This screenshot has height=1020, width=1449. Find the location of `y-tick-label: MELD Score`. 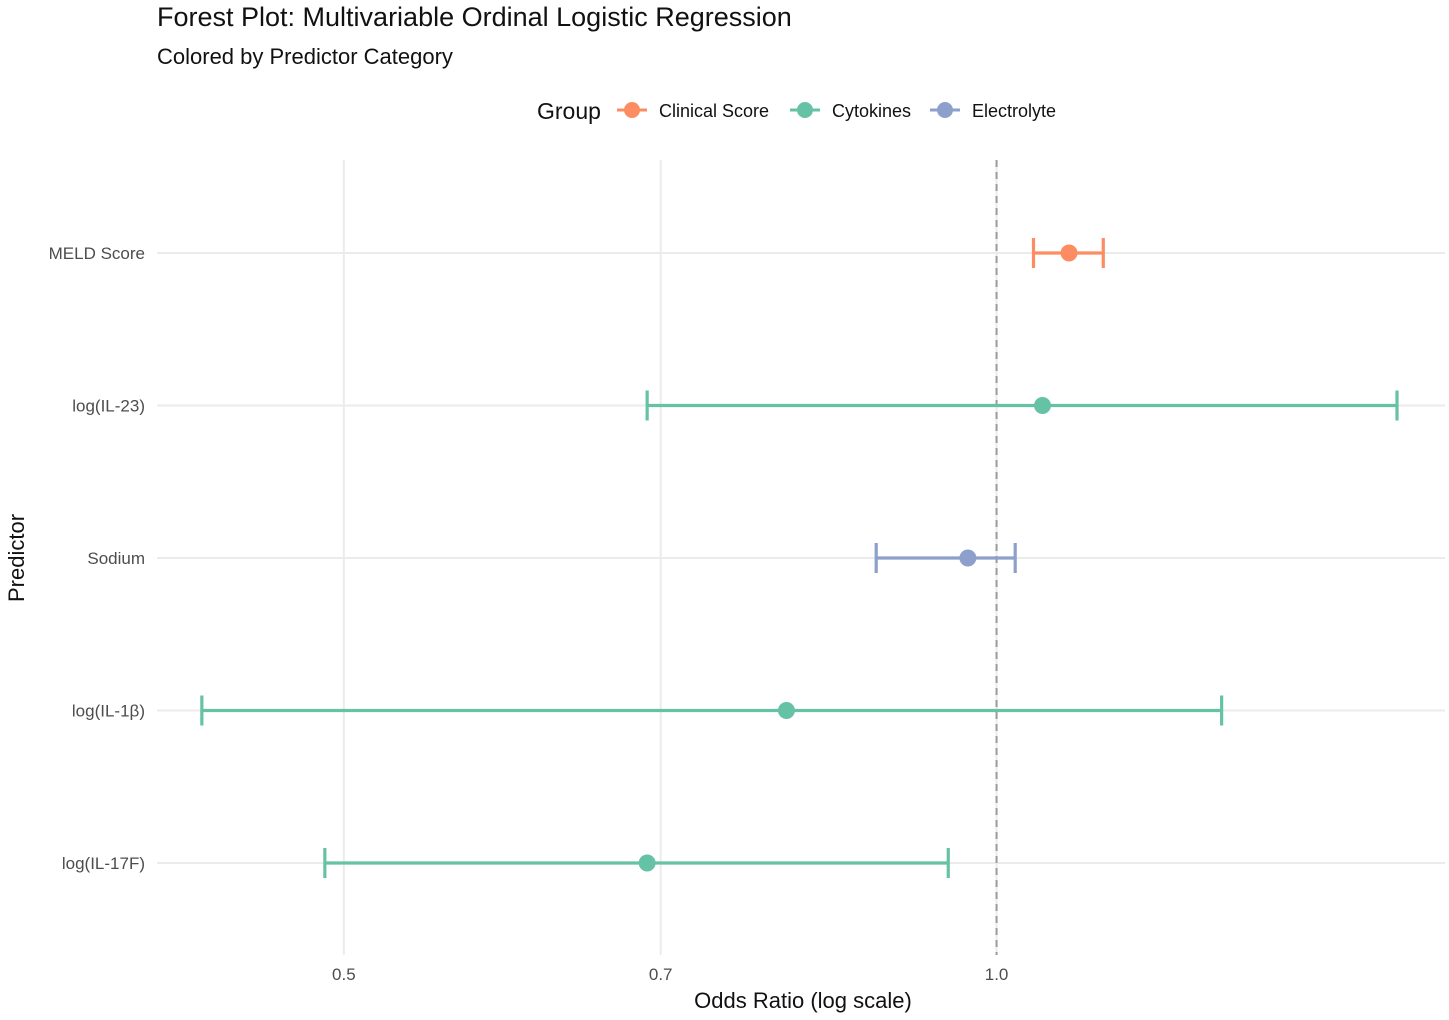

y-tick-label: MELD Score is located at coordinates (97, 253).